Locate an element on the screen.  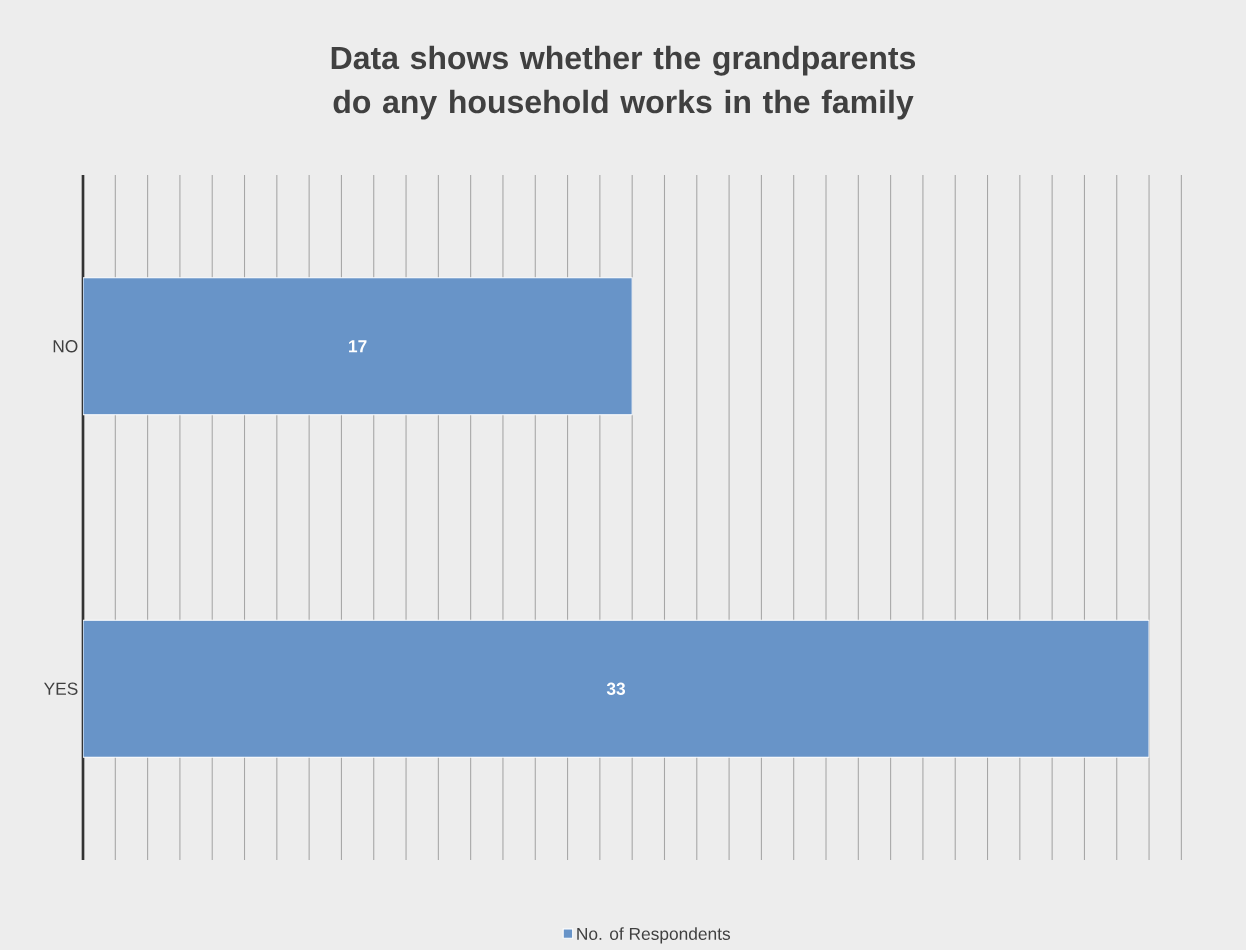
data-label: 33 is located at coordinates (616, 688).